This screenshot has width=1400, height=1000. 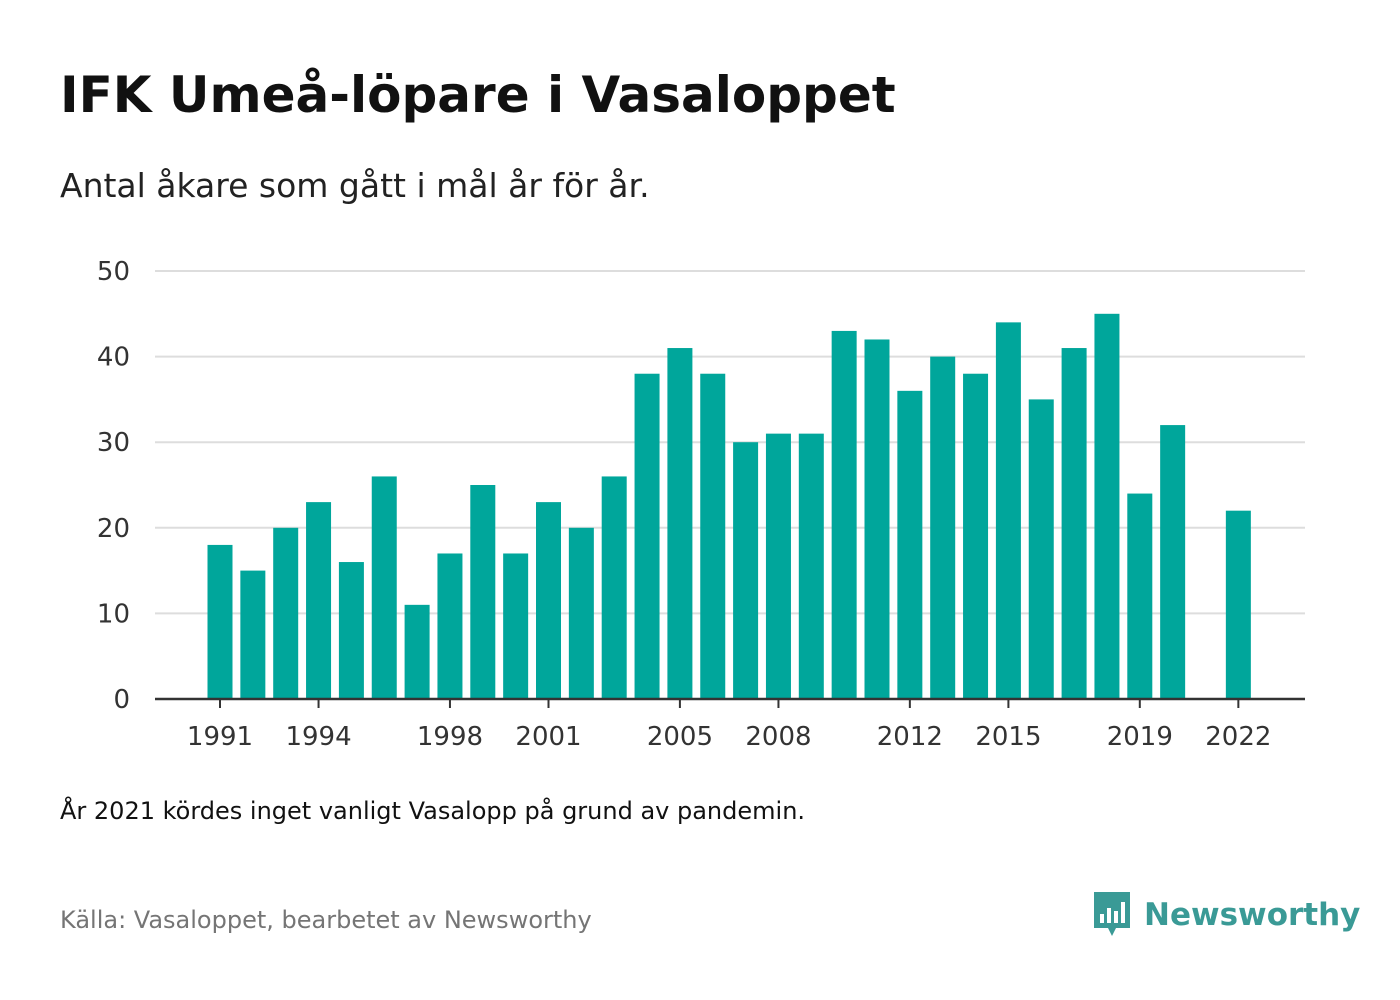 I want to click on bar-2000, so click(x=516, y=626).